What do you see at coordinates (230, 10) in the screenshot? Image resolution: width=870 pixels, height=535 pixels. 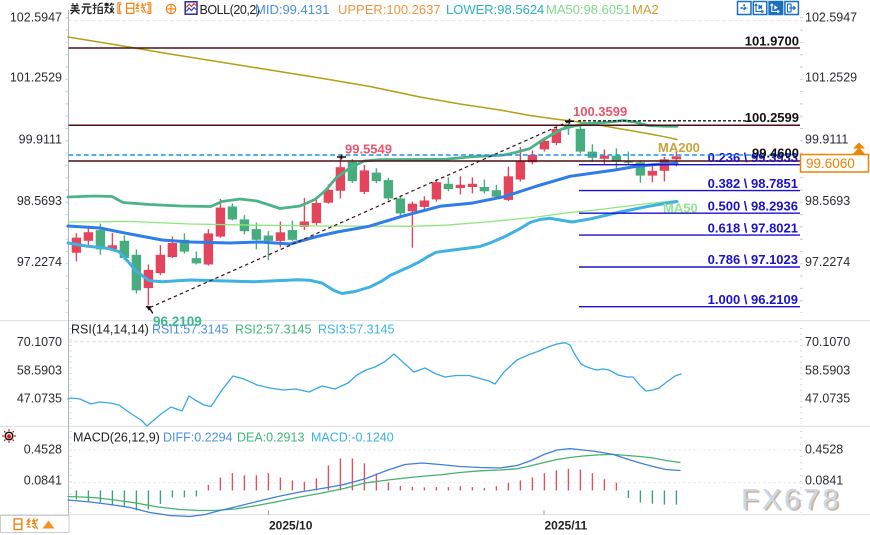 I see `svg-text: BOLL(20,2)` at bounding box center [230, 10].